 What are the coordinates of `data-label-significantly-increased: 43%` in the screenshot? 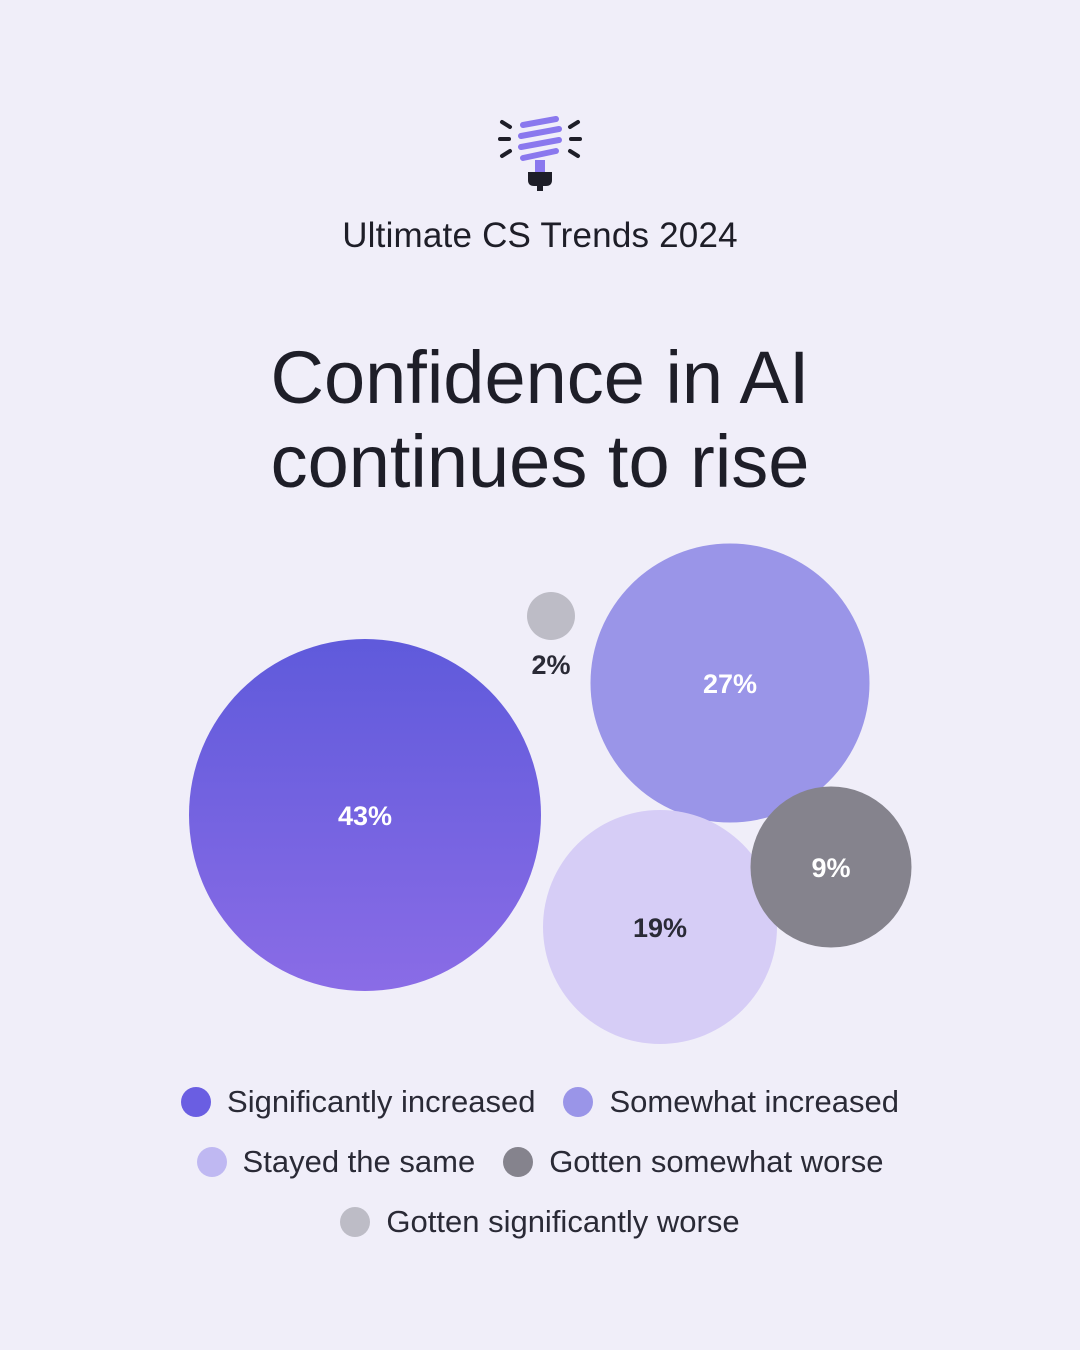 It's located at (365, 816).